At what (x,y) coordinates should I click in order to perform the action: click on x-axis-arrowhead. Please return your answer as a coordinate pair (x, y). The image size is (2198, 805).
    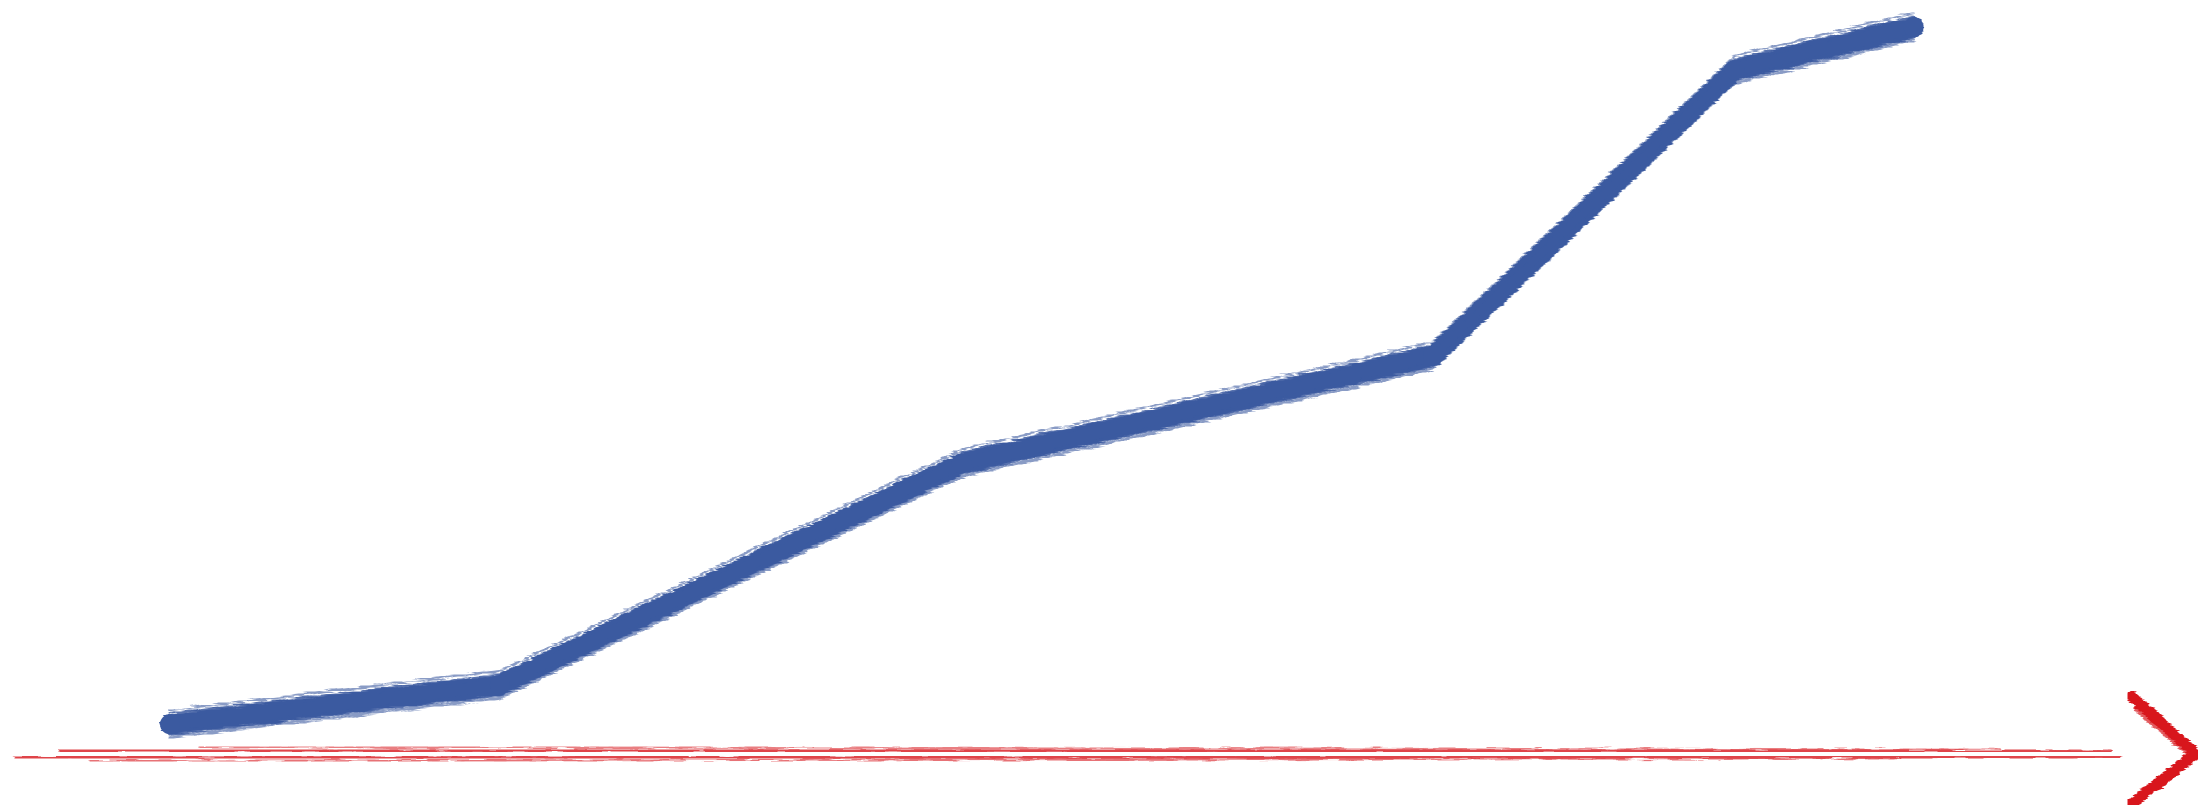
    Looking at the image, I should click on (2161, 747).